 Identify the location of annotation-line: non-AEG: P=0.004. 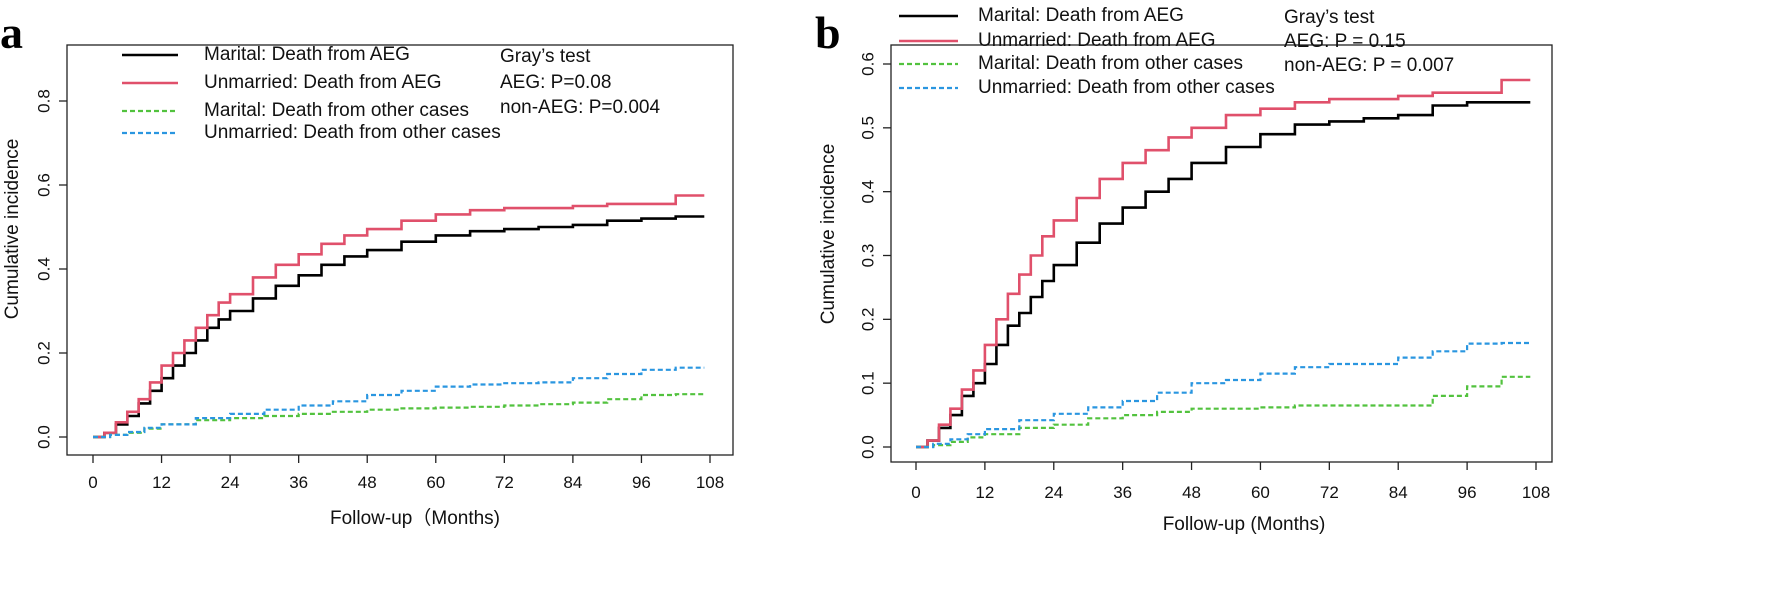
(580, 107).